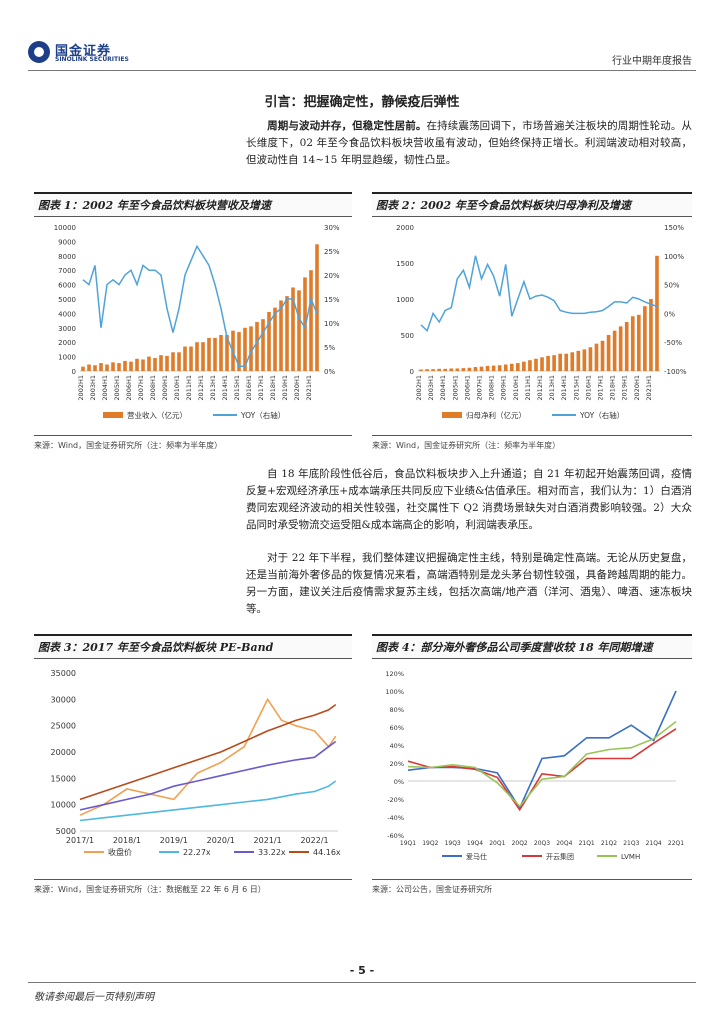  I want to click on header-divider, so click(362, 70).